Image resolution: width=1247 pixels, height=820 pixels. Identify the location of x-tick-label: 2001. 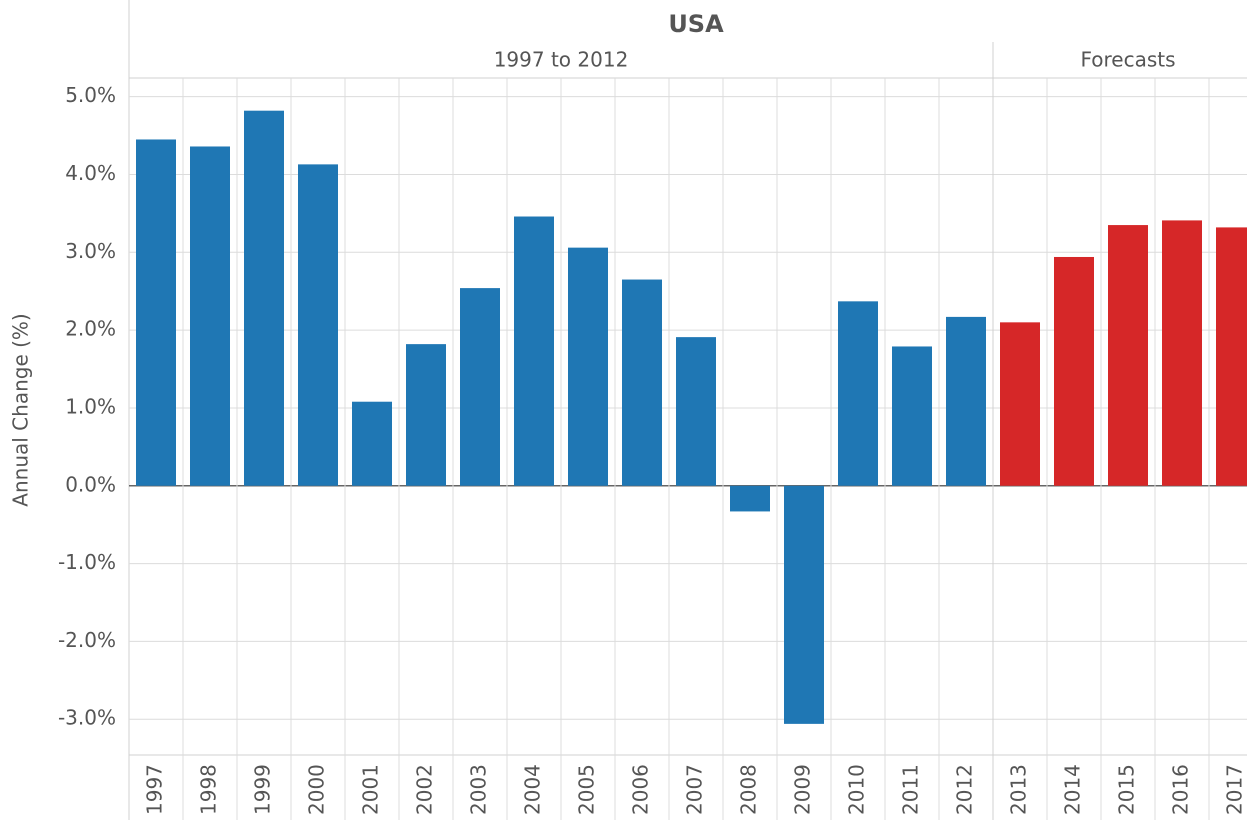
(371, 789).